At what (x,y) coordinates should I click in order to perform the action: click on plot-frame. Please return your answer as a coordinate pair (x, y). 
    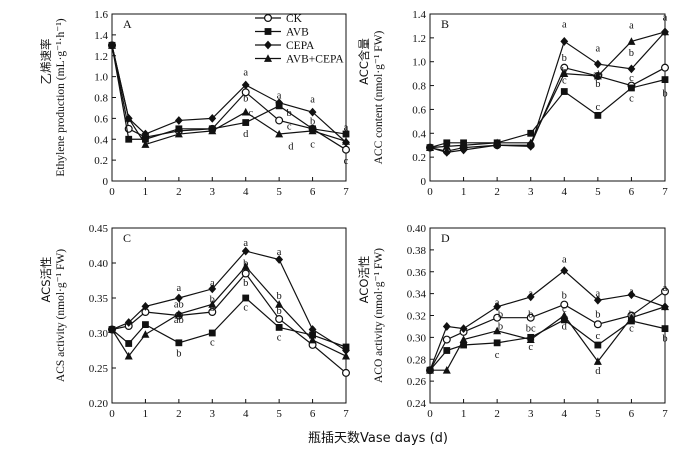
    Looking at the image, I should click on (229, 315).